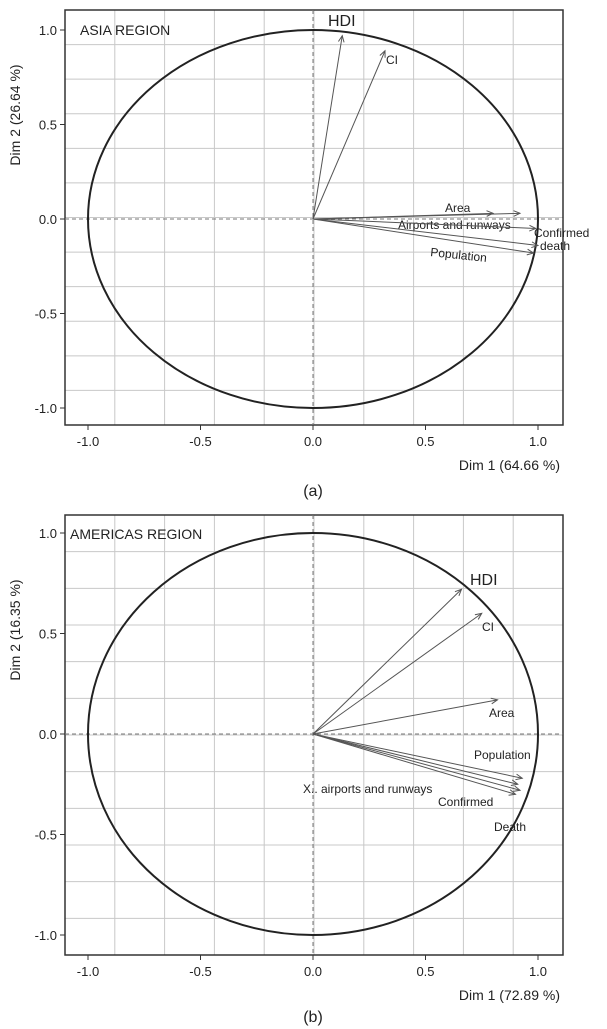 This screenshot has width=607, height=1029. I want to click on y-axis-title: Dim 2 (26.64 %), so click(15, 114).